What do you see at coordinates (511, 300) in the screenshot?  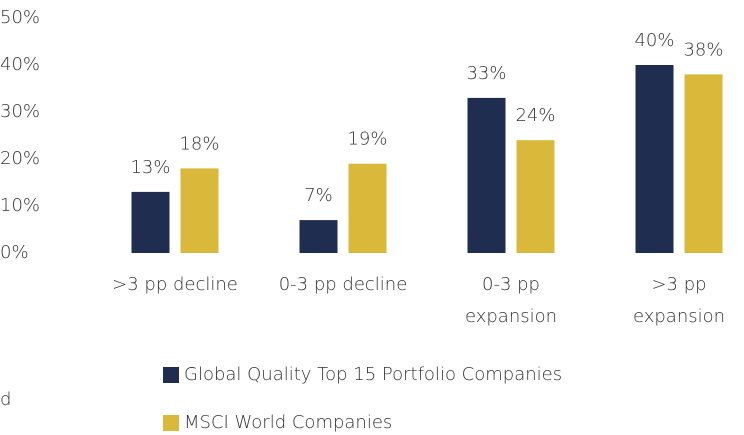 I see `x-tick-label: 0-3 pp expansion` at bounding box center [511, 300].